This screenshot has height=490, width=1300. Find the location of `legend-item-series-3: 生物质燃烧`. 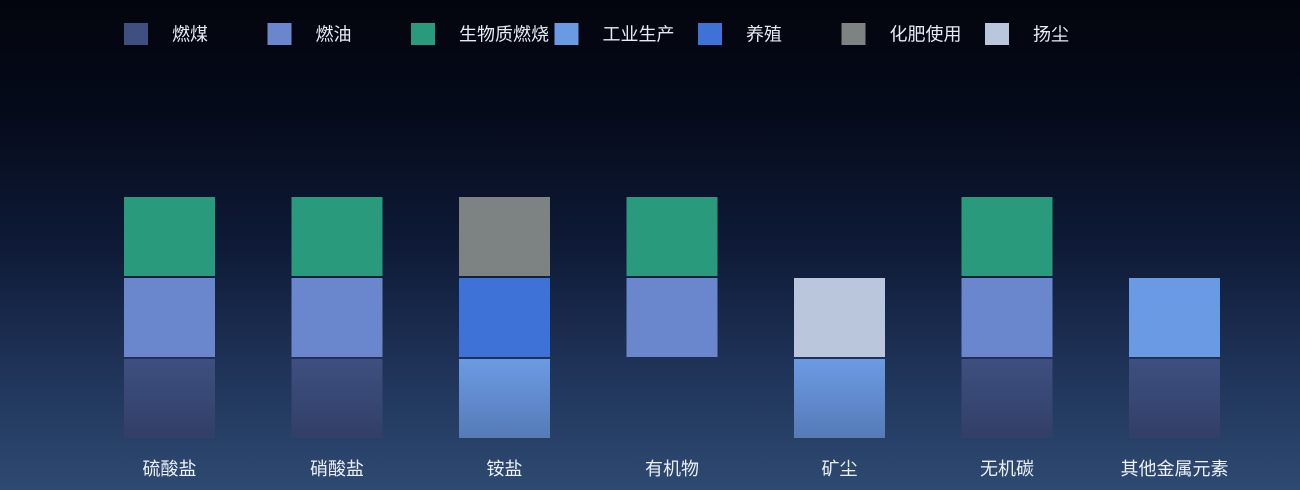

legend-item-series-3: 生物质燃烧 is located at coordinates (480, 34).